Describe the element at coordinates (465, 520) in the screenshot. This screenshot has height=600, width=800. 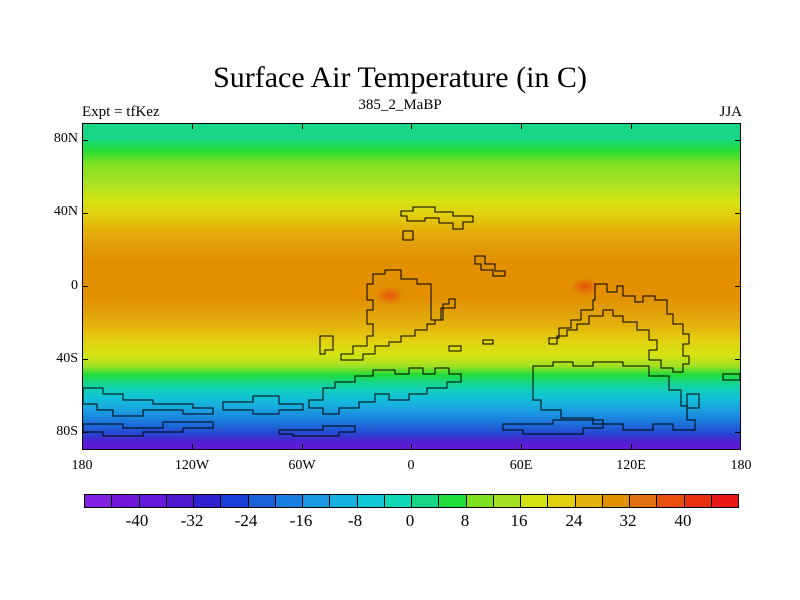
I see `colorbar-label: 8` at that location.